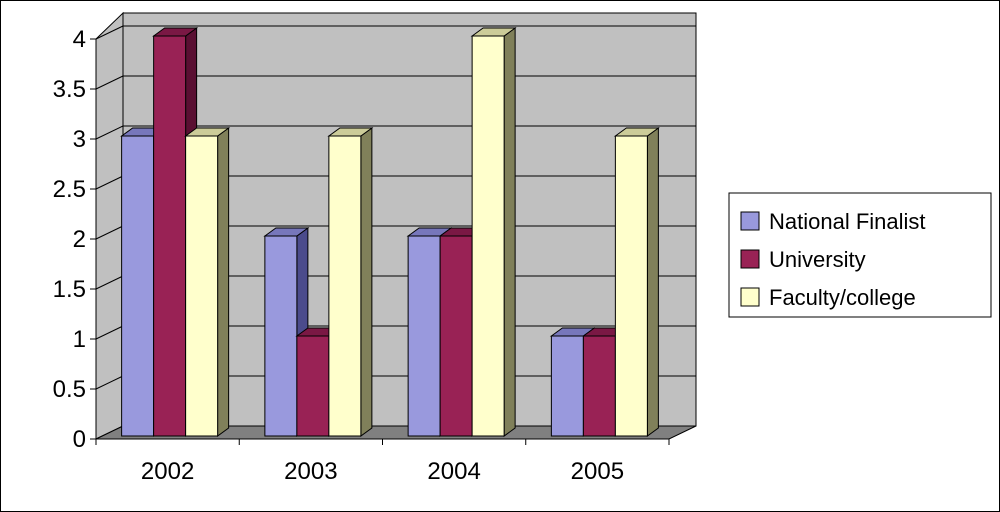 Image resolution: width=1000 pixels, height=512 pixels. What do you see at coordinates (167, 471) in the screenshot?
I see `x-category-label: 2002` at bounding box center [167, 471].